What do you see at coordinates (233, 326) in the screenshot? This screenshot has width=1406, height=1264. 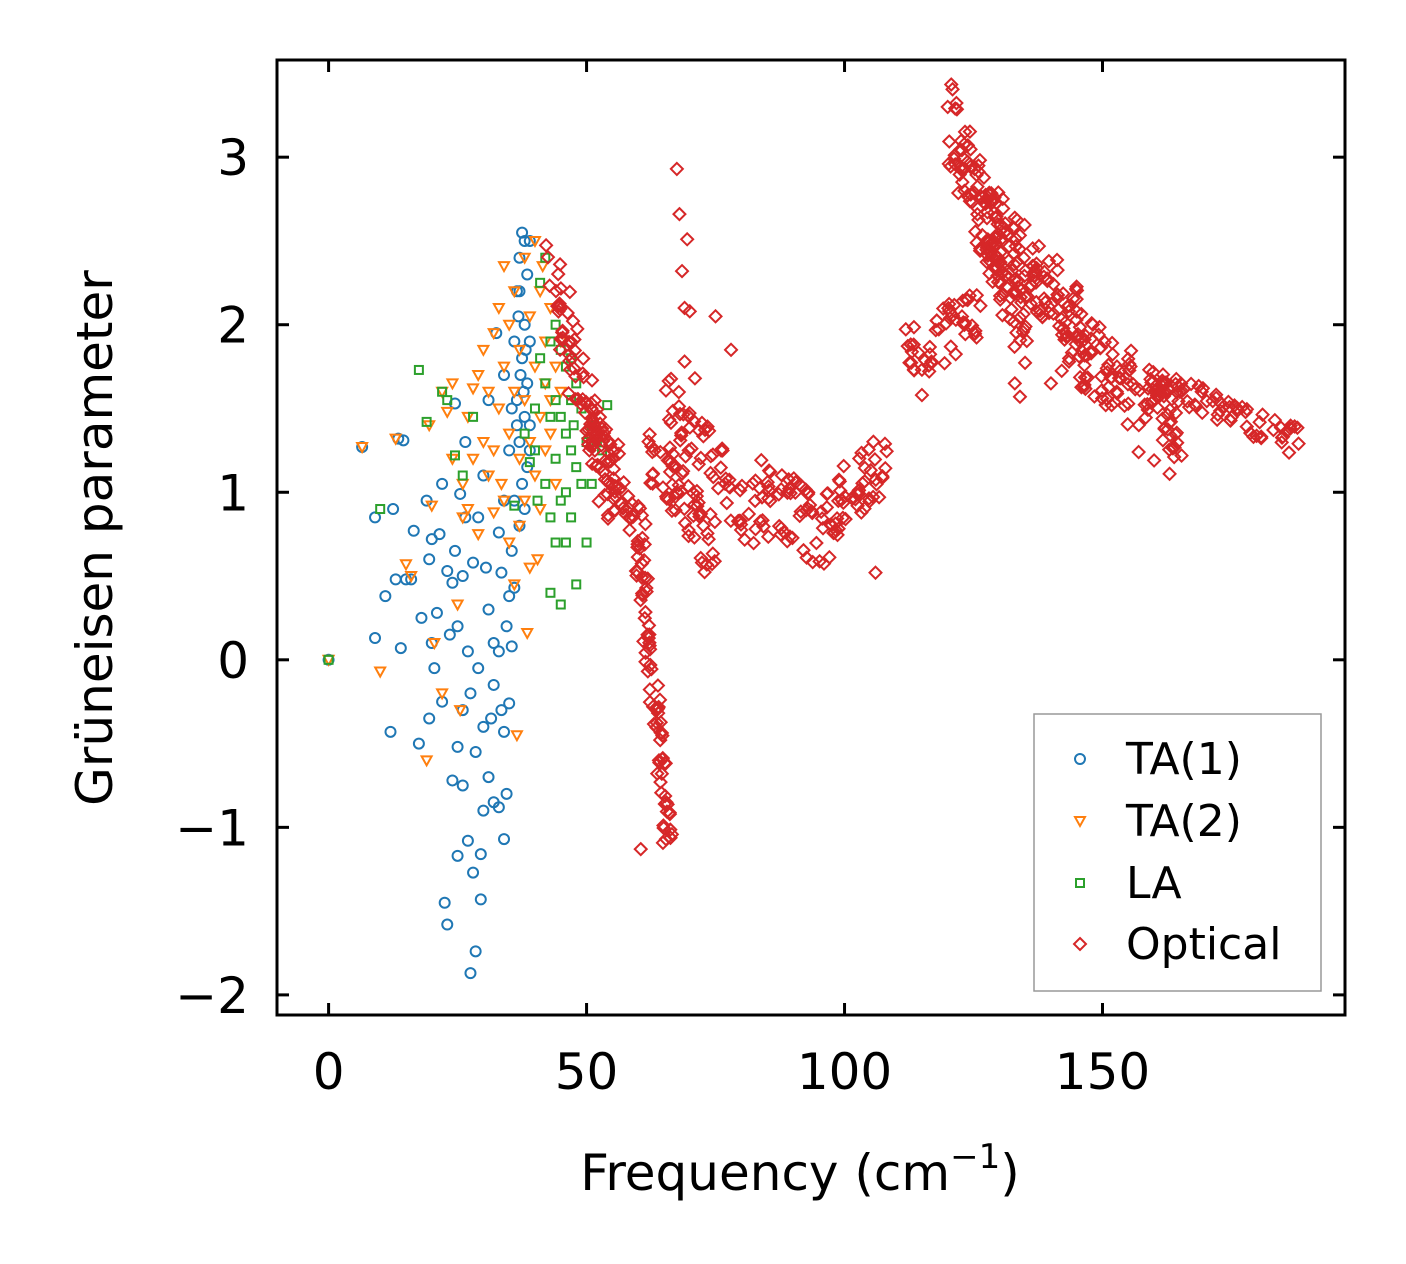 I see `y-tick-label: 2` at bounding box center [233, 326].